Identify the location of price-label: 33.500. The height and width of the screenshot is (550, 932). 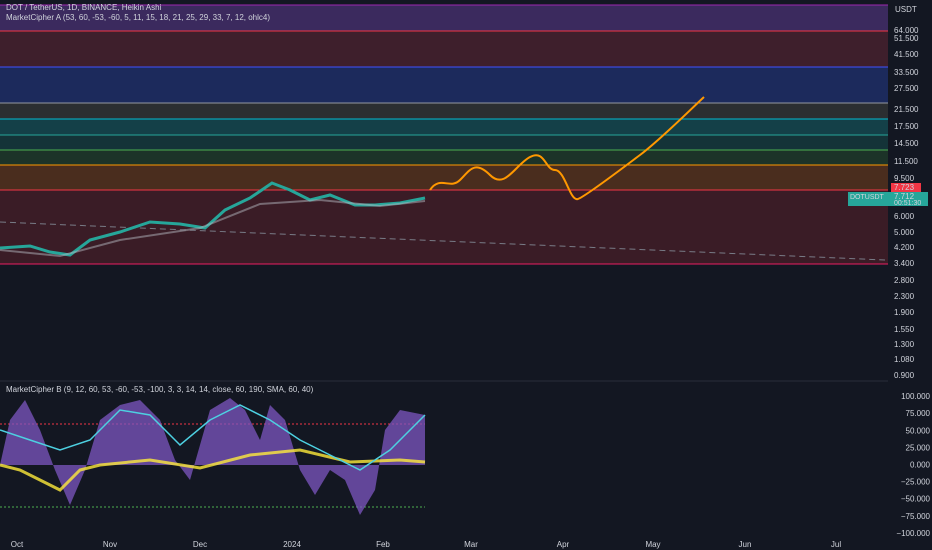
(906, 72).